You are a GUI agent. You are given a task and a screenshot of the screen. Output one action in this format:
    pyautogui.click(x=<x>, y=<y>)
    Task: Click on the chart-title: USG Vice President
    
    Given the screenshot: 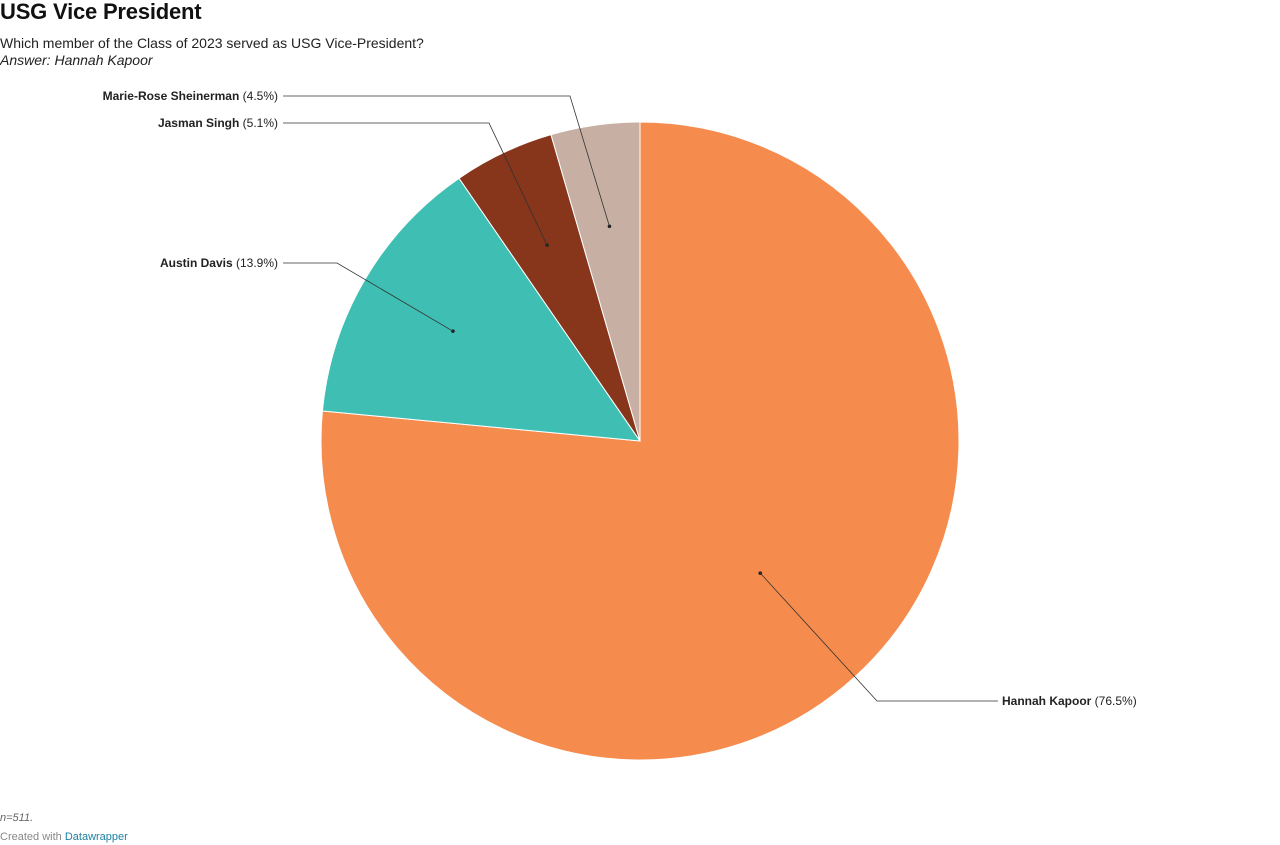 What is the action you would take?
    pyautogui.click(x=101, y=12)
    